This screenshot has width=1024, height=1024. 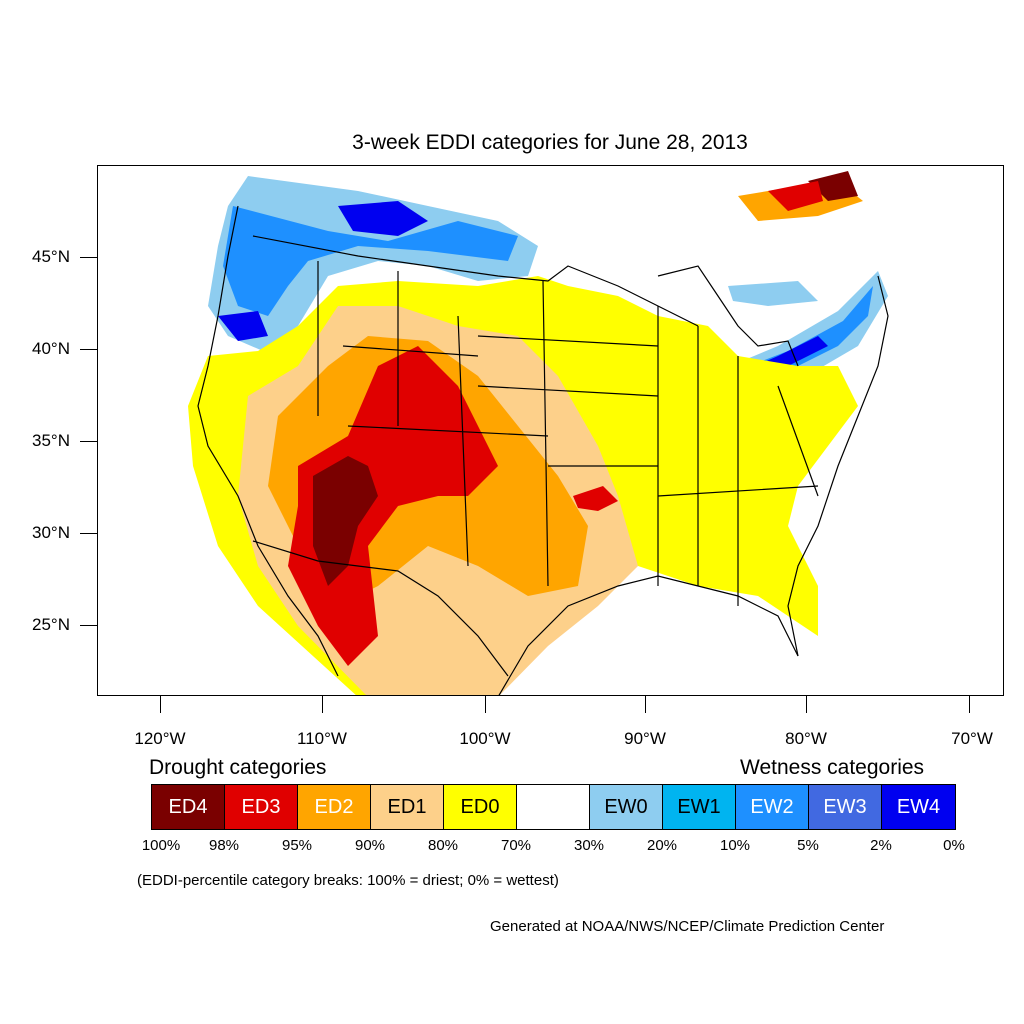 I want to click on break-label: 95%, so click(x=297, y=845).